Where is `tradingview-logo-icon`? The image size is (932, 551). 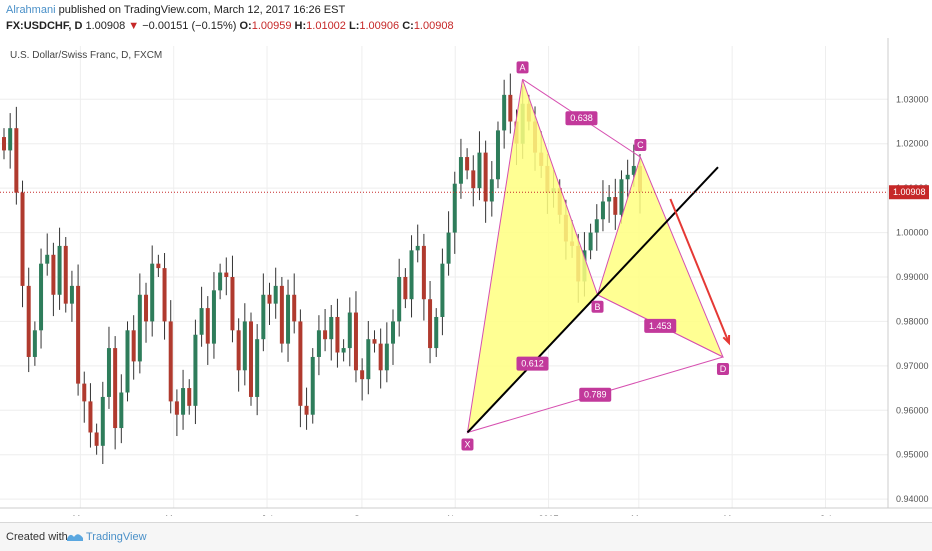
tradingview-logo-icon is located at coordinates (75, 537).